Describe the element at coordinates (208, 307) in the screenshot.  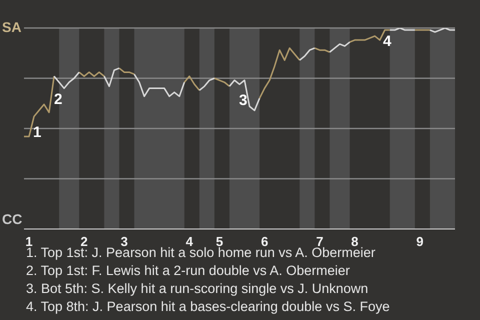
I see `text: 4. Top 8th: J. Pearson hit a bases-clearing double vs S. Foye` at that location.